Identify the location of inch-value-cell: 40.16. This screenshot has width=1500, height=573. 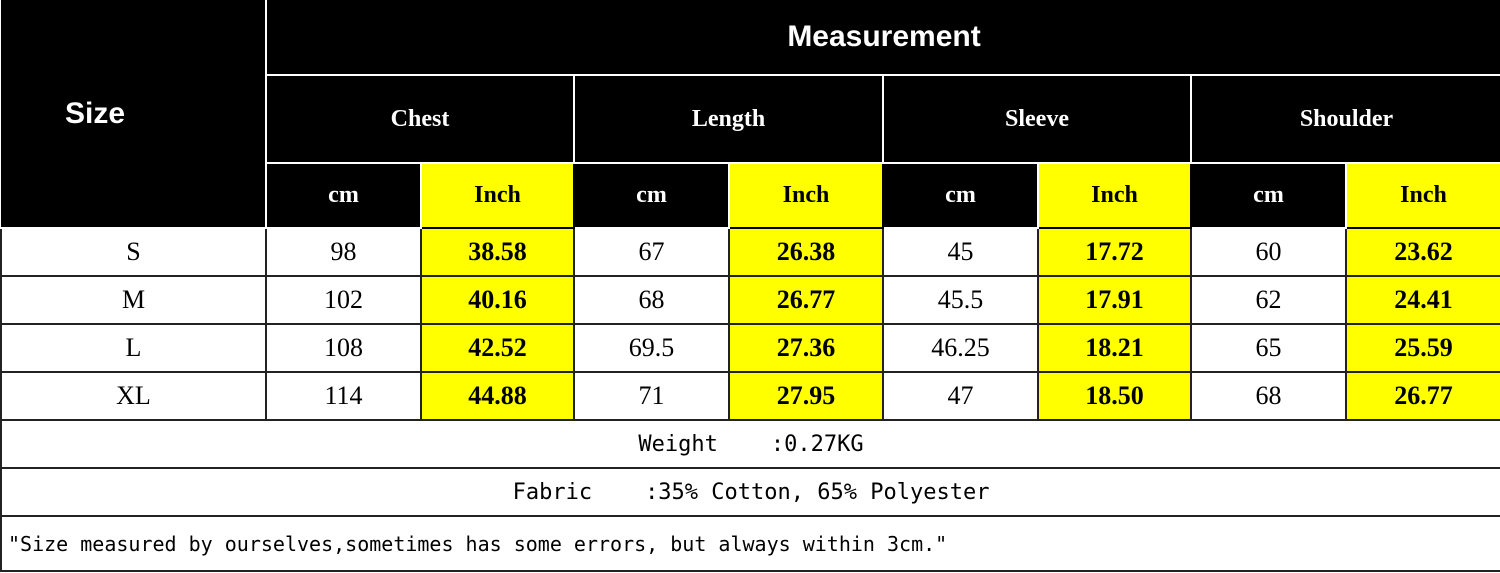
(497, 300).